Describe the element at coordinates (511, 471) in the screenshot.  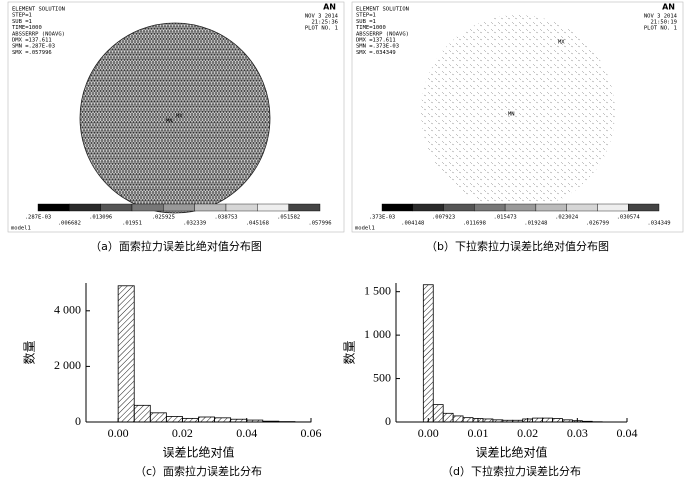
I see `caption: （d）下拉索拉力误差比分布` at that location.